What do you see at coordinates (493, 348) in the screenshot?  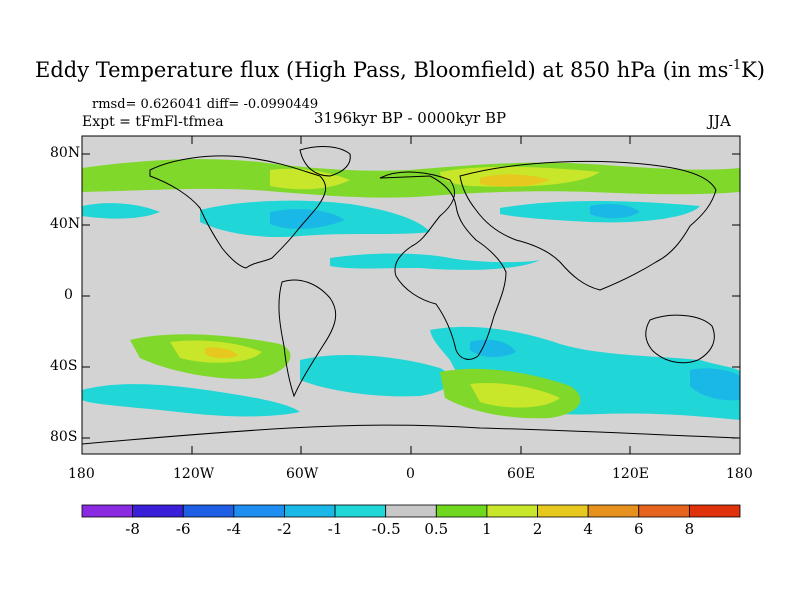 I see `contour-band-south-africa-blue` at bounding box center [493, 348].